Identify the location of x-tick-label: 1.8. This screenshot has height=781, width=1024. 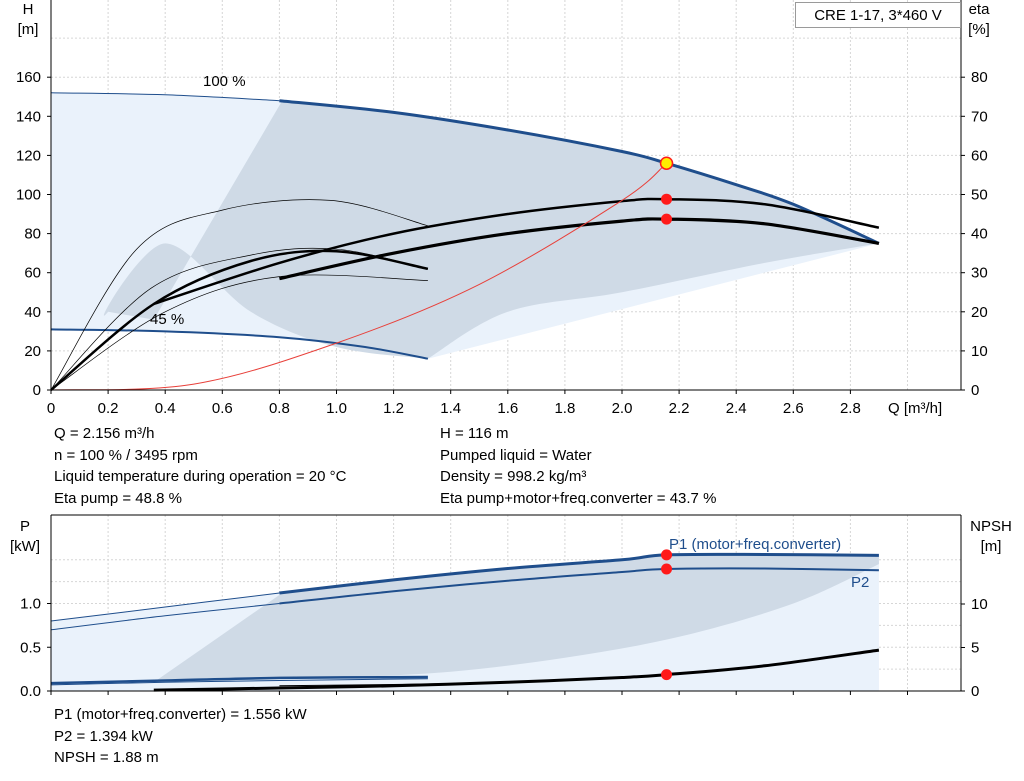
(564, 408).